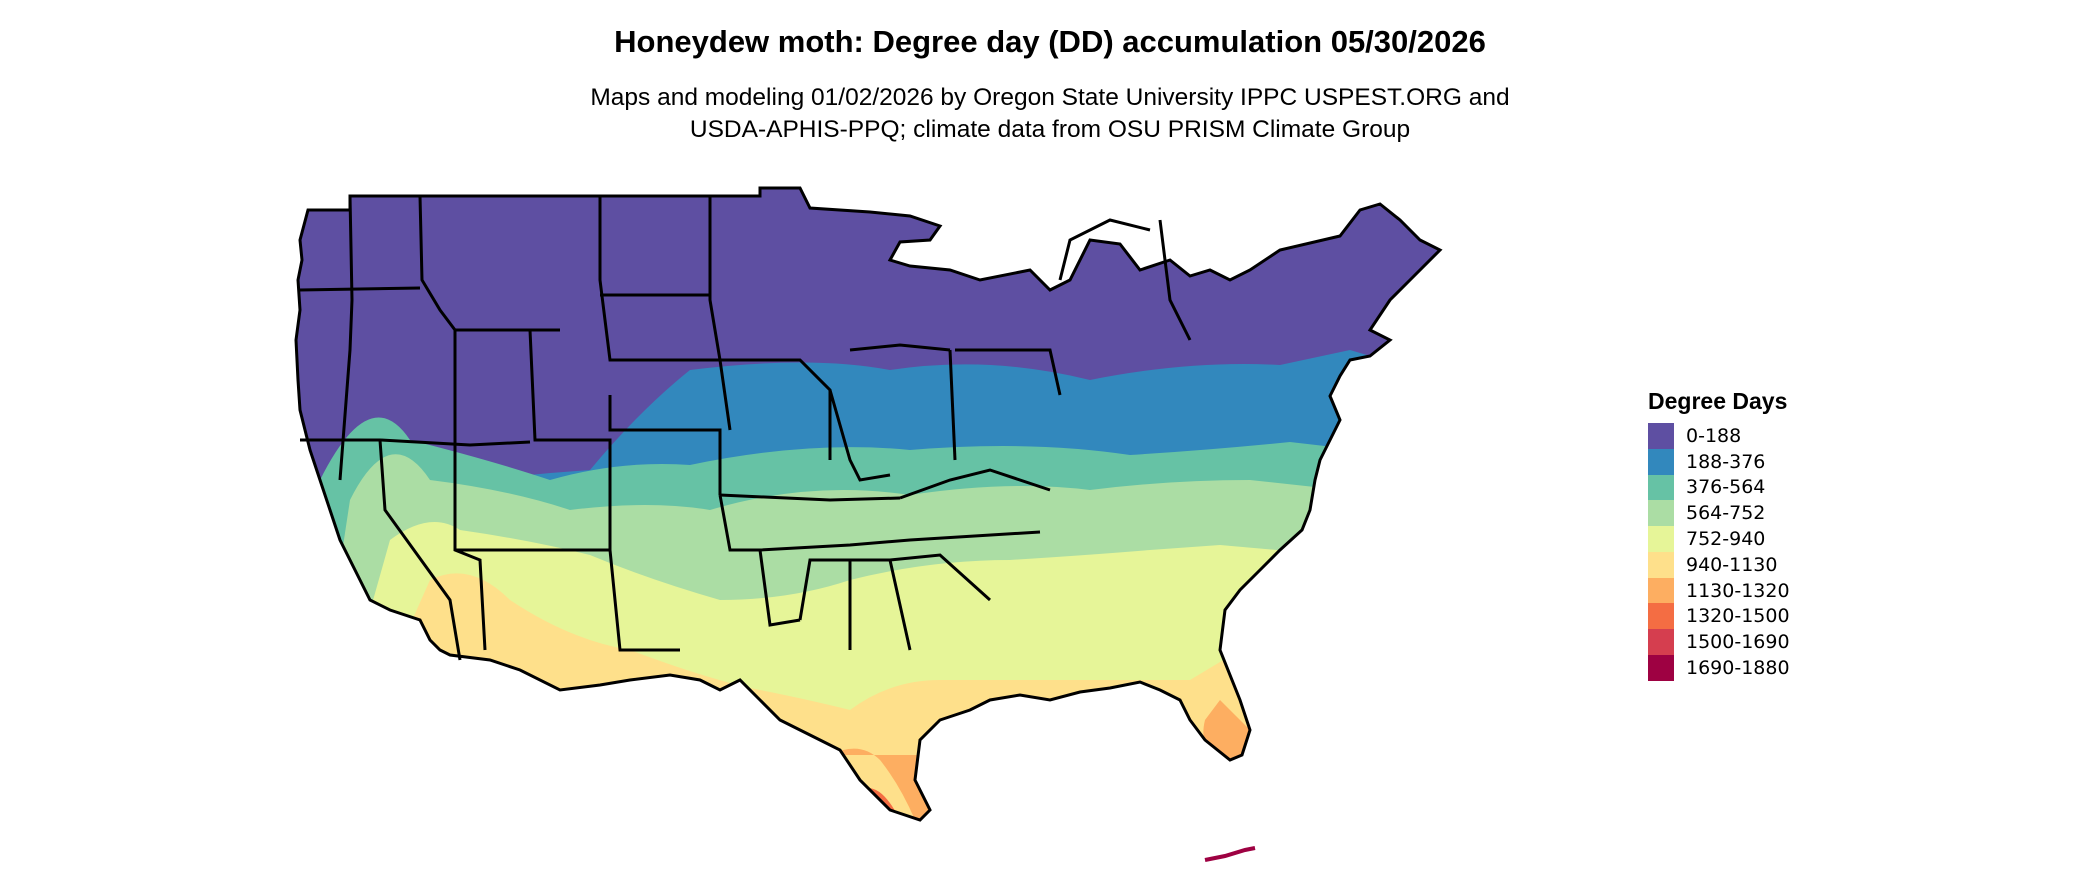  What do you see at coordinates (1725, 539) in the screenshot?
I see `legend-label: 752-940` at bounding box center [1725, 539].